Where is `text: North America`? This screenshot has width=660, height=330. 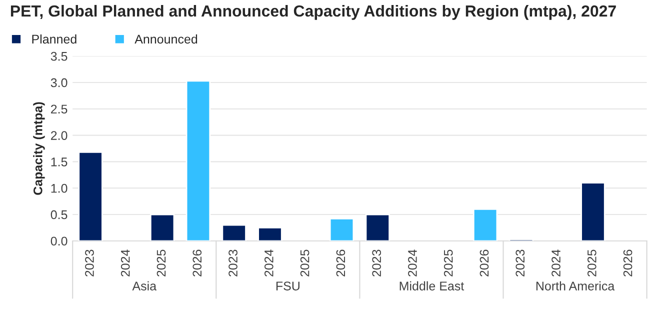
text: North America is located at coordinates (575, 285).